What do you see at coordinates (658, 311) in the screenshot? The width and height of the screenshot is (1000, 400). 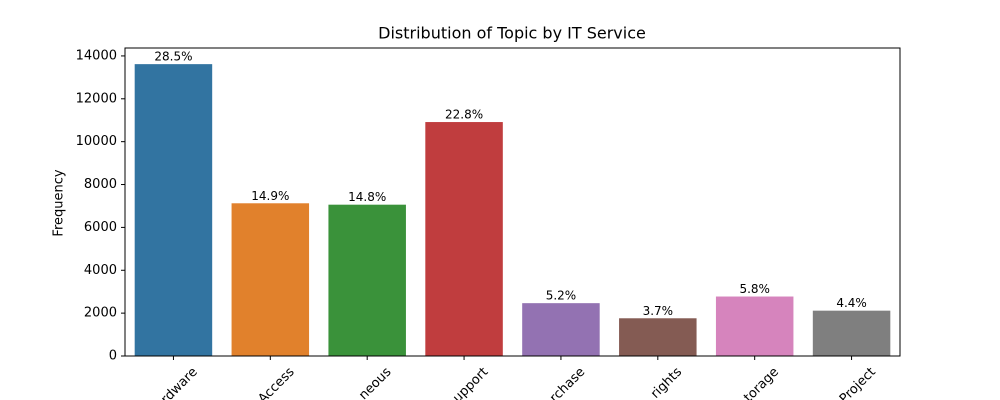 I see `bar-label: 3.7%` at bounding box center [658, 311].